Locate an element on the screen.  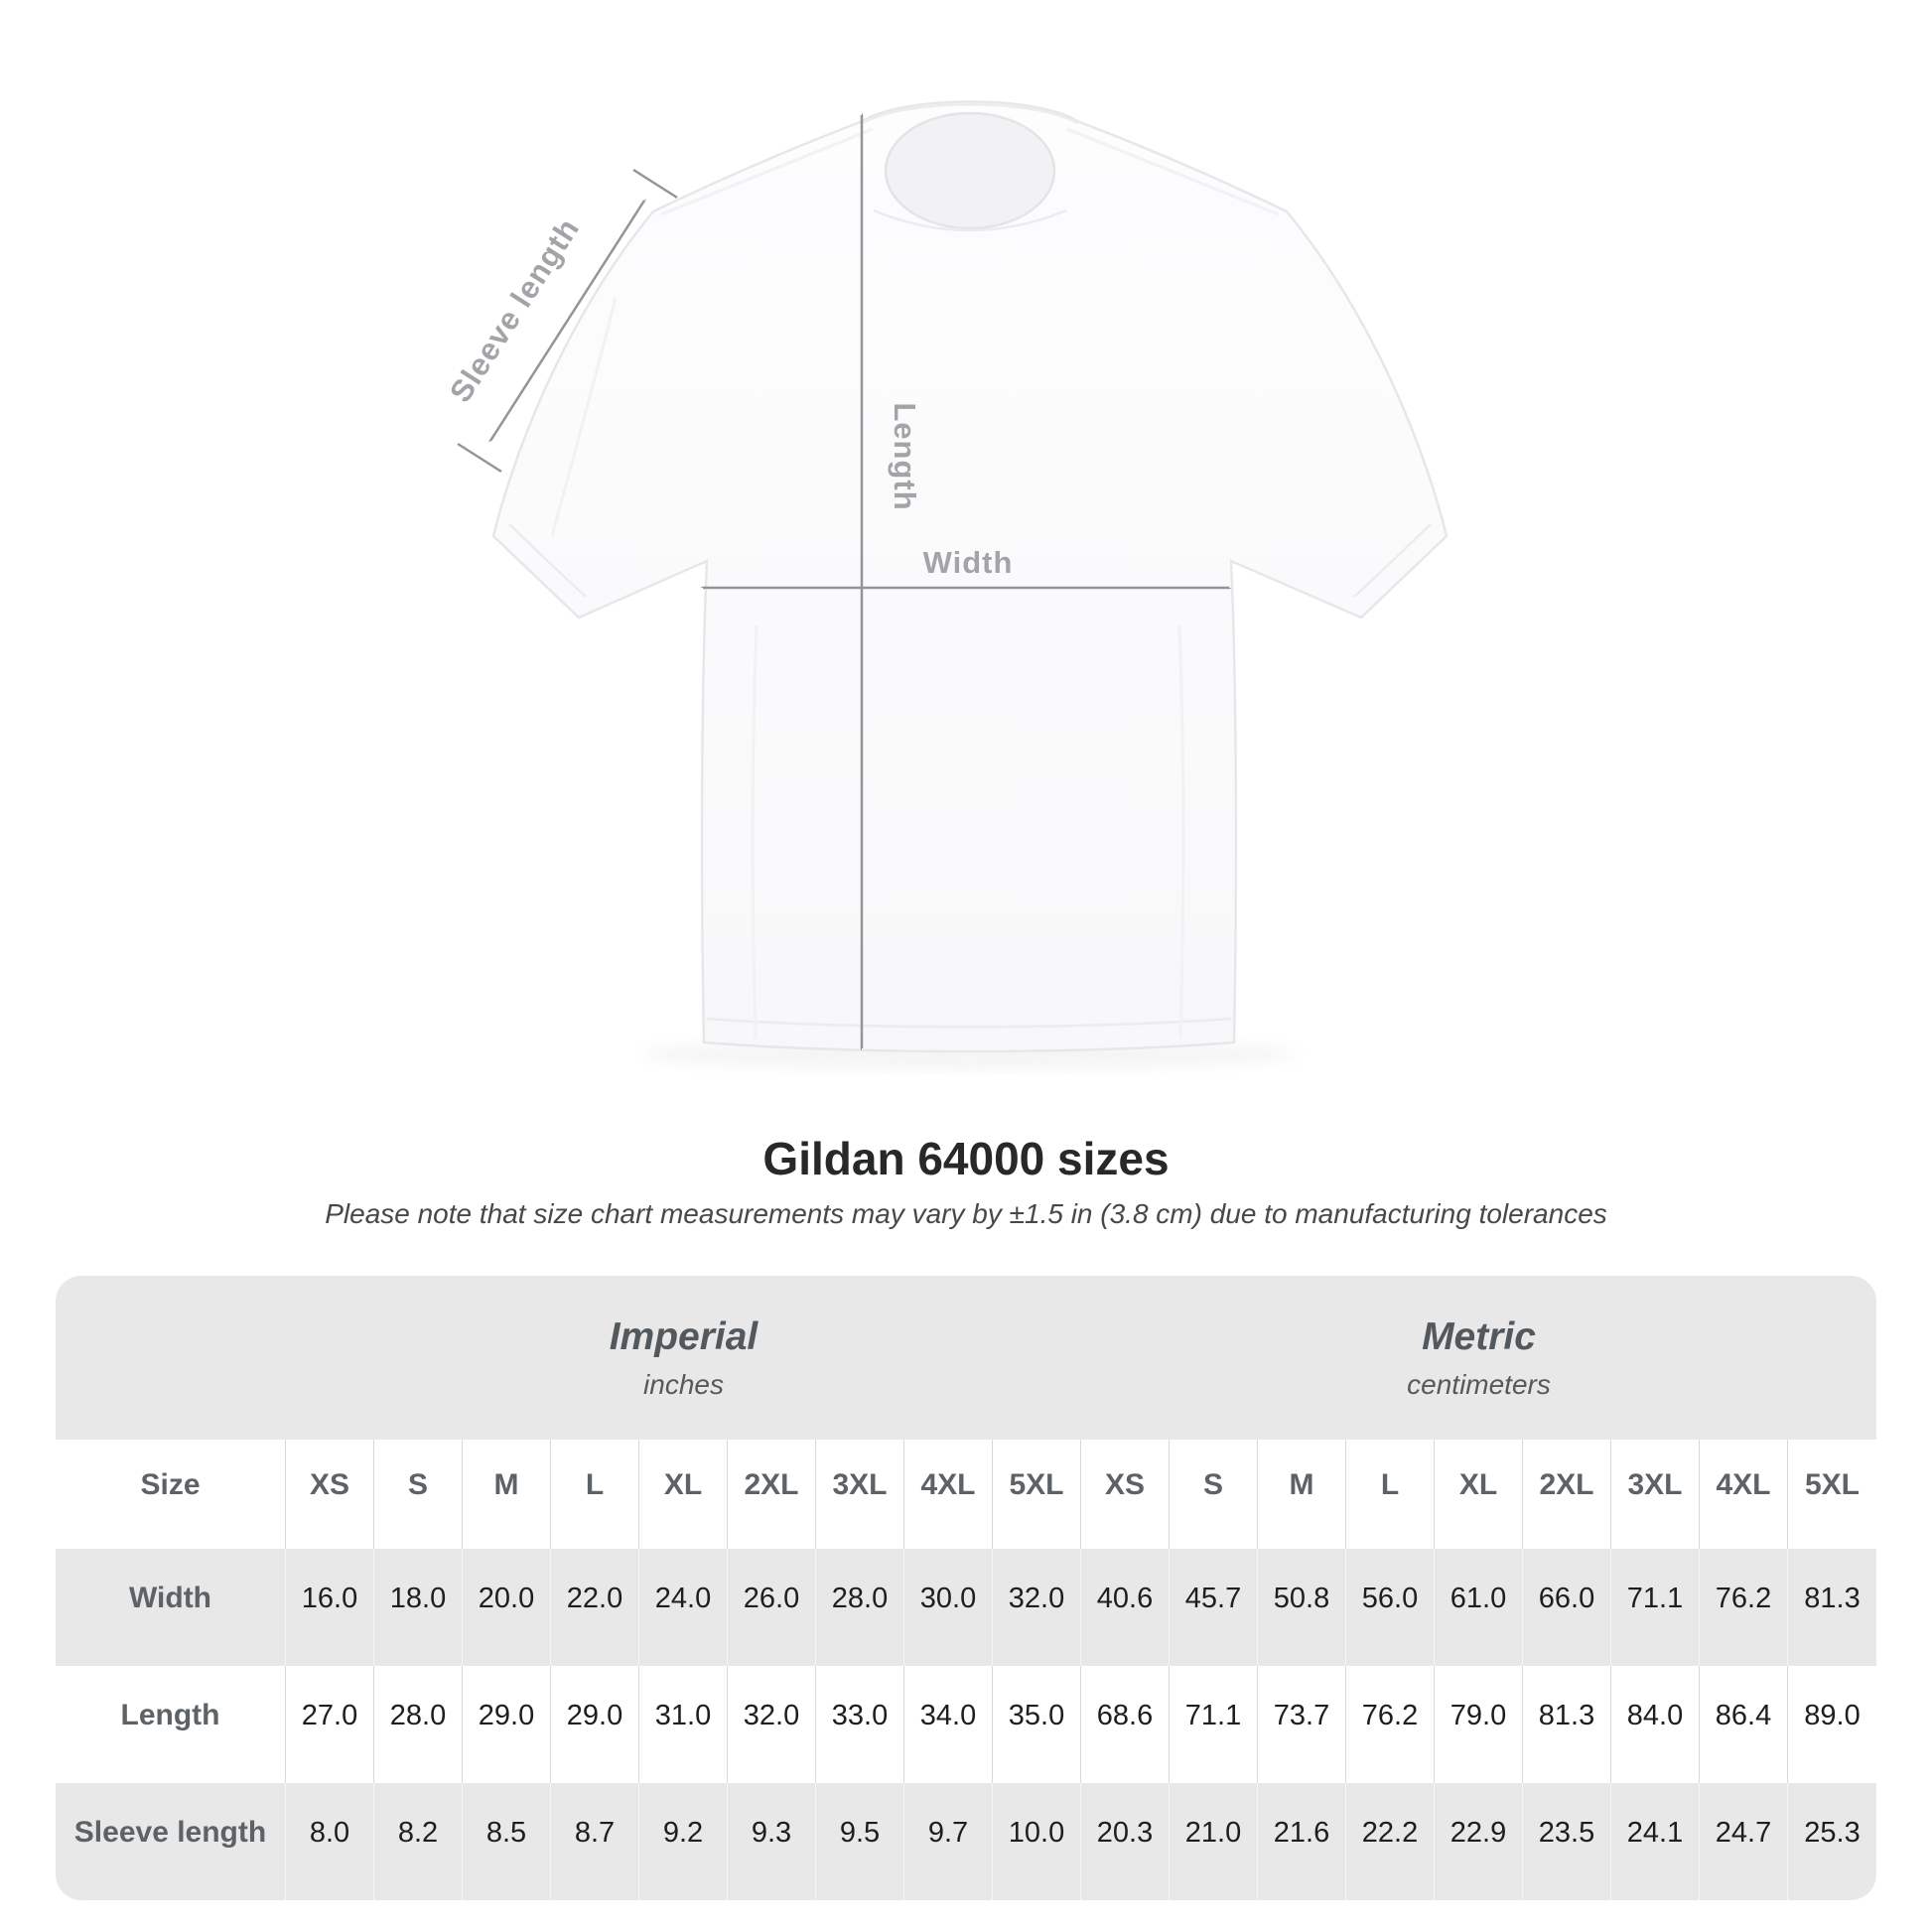
value-cell: 8.5 is located at coordinates (507, 1841).